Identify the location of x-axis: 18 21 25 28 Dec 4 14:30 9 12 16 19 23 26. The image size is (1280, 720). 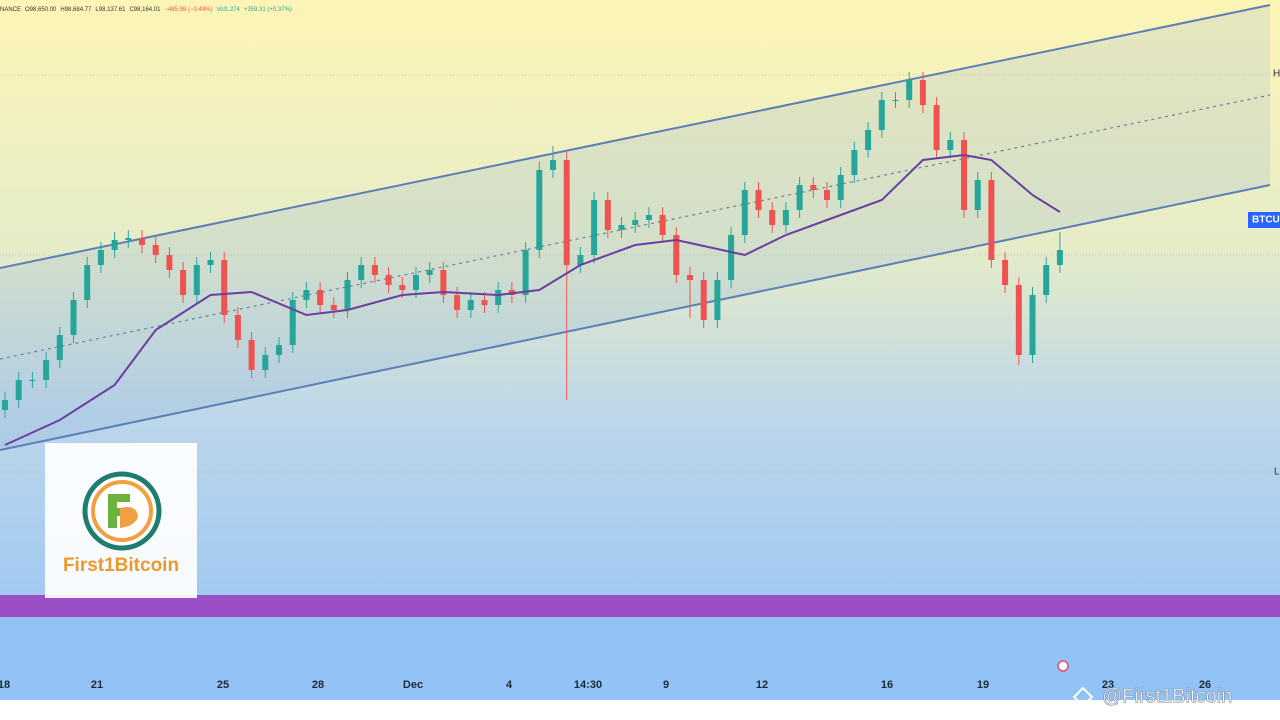
(605, 685).